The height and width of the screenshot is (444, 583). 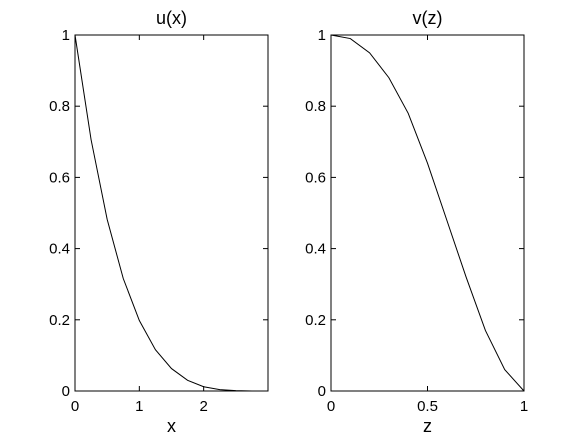 I want to click on x-tick-label: 0.5, so click(x=427, y=406).